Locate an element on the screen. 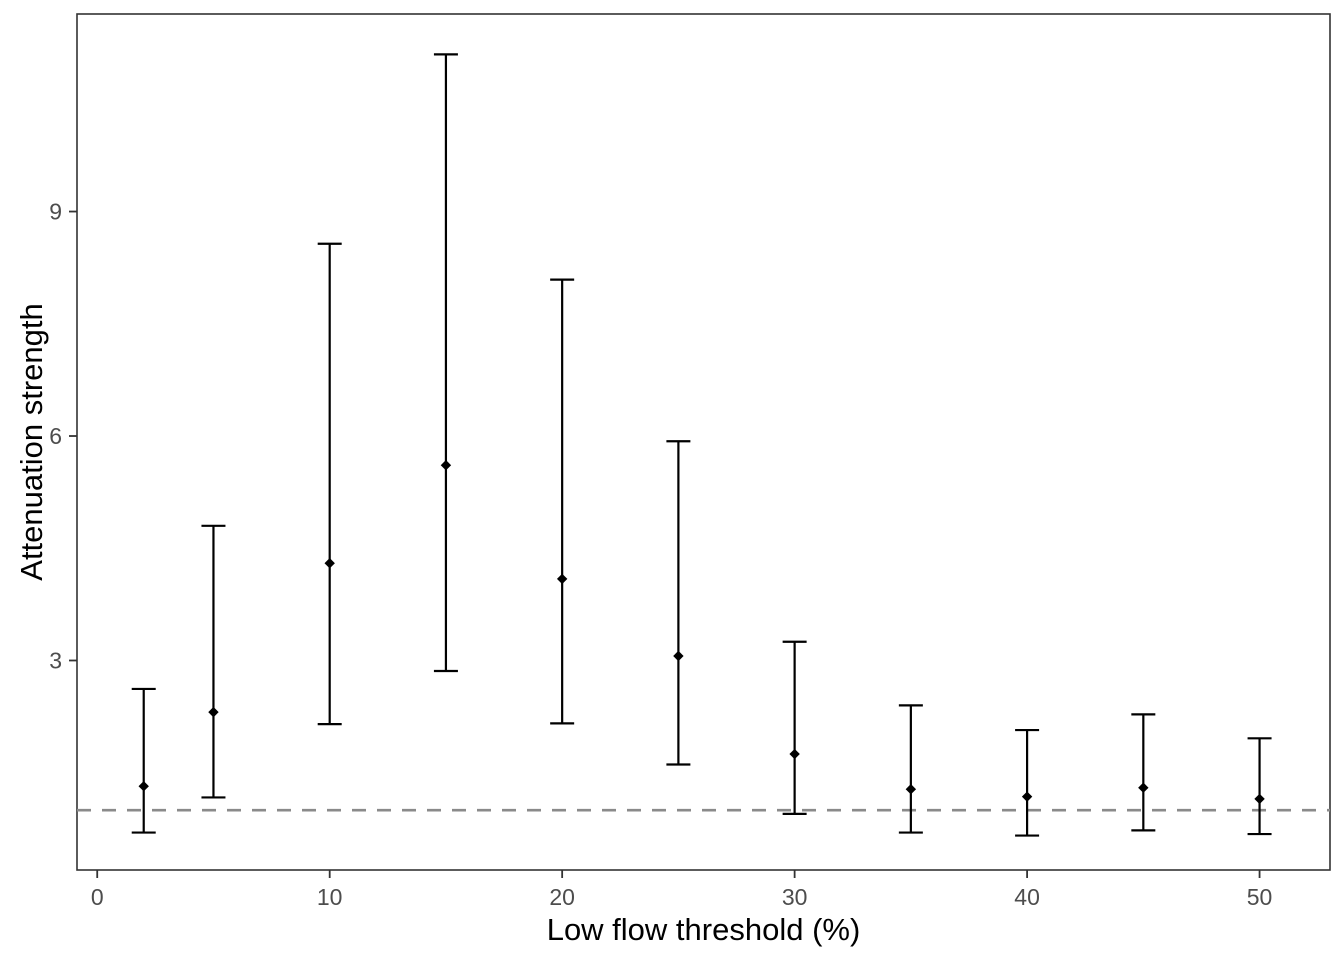 The height and width of the screenshot is (960, 1344). y-axis-title: Attenuation strength is located at coordinates (31, 441).